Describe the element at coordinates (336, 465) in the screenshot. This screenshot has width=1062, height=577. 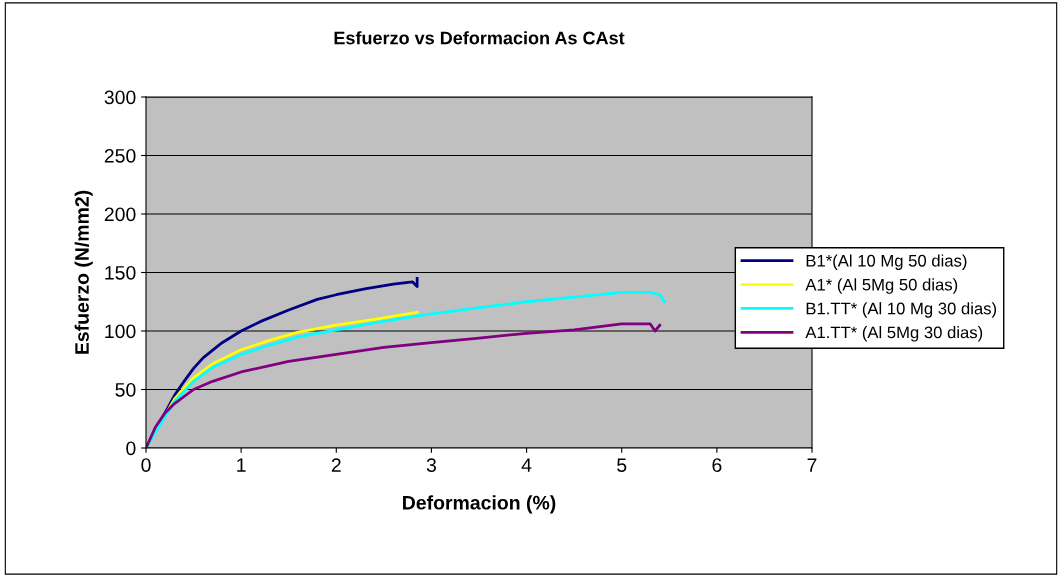
I see `x-tick-label: 2` at that location.